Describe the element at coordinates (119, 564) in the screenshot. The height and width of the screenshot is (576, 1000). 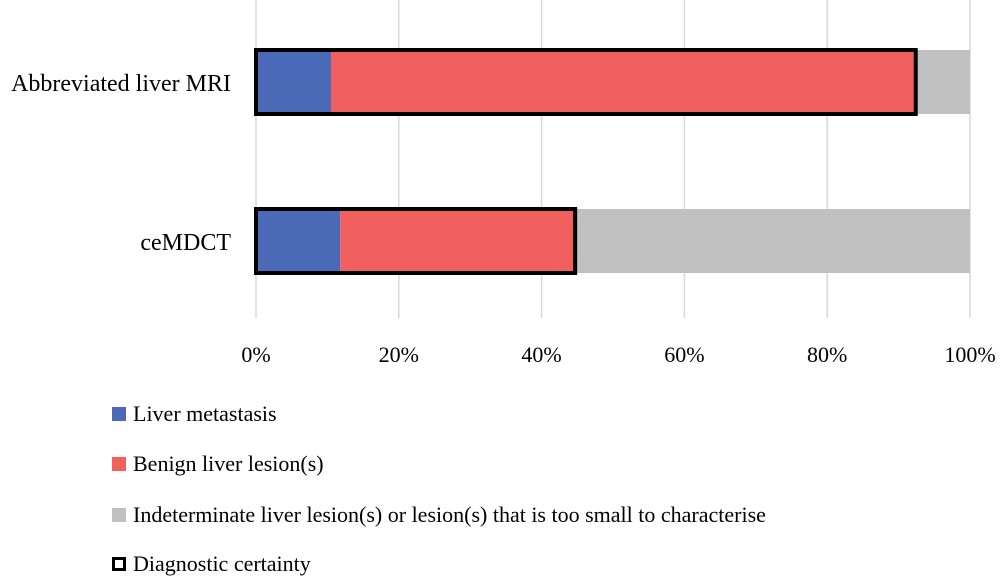
I see `legend-swatch-diagnostic-certainty` at that location.